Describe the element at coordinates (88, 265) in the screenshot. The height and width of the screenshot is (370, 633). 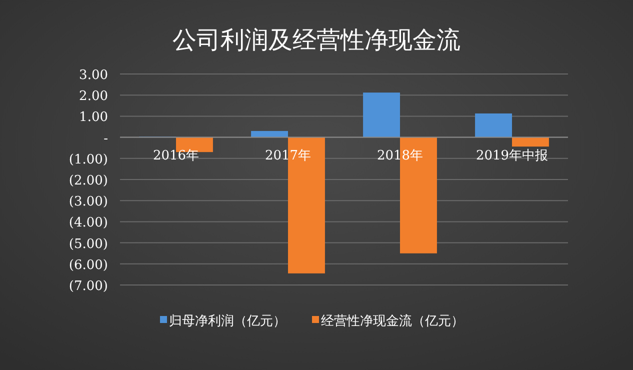
I see `y-tick-label: (6.00)` at that location.